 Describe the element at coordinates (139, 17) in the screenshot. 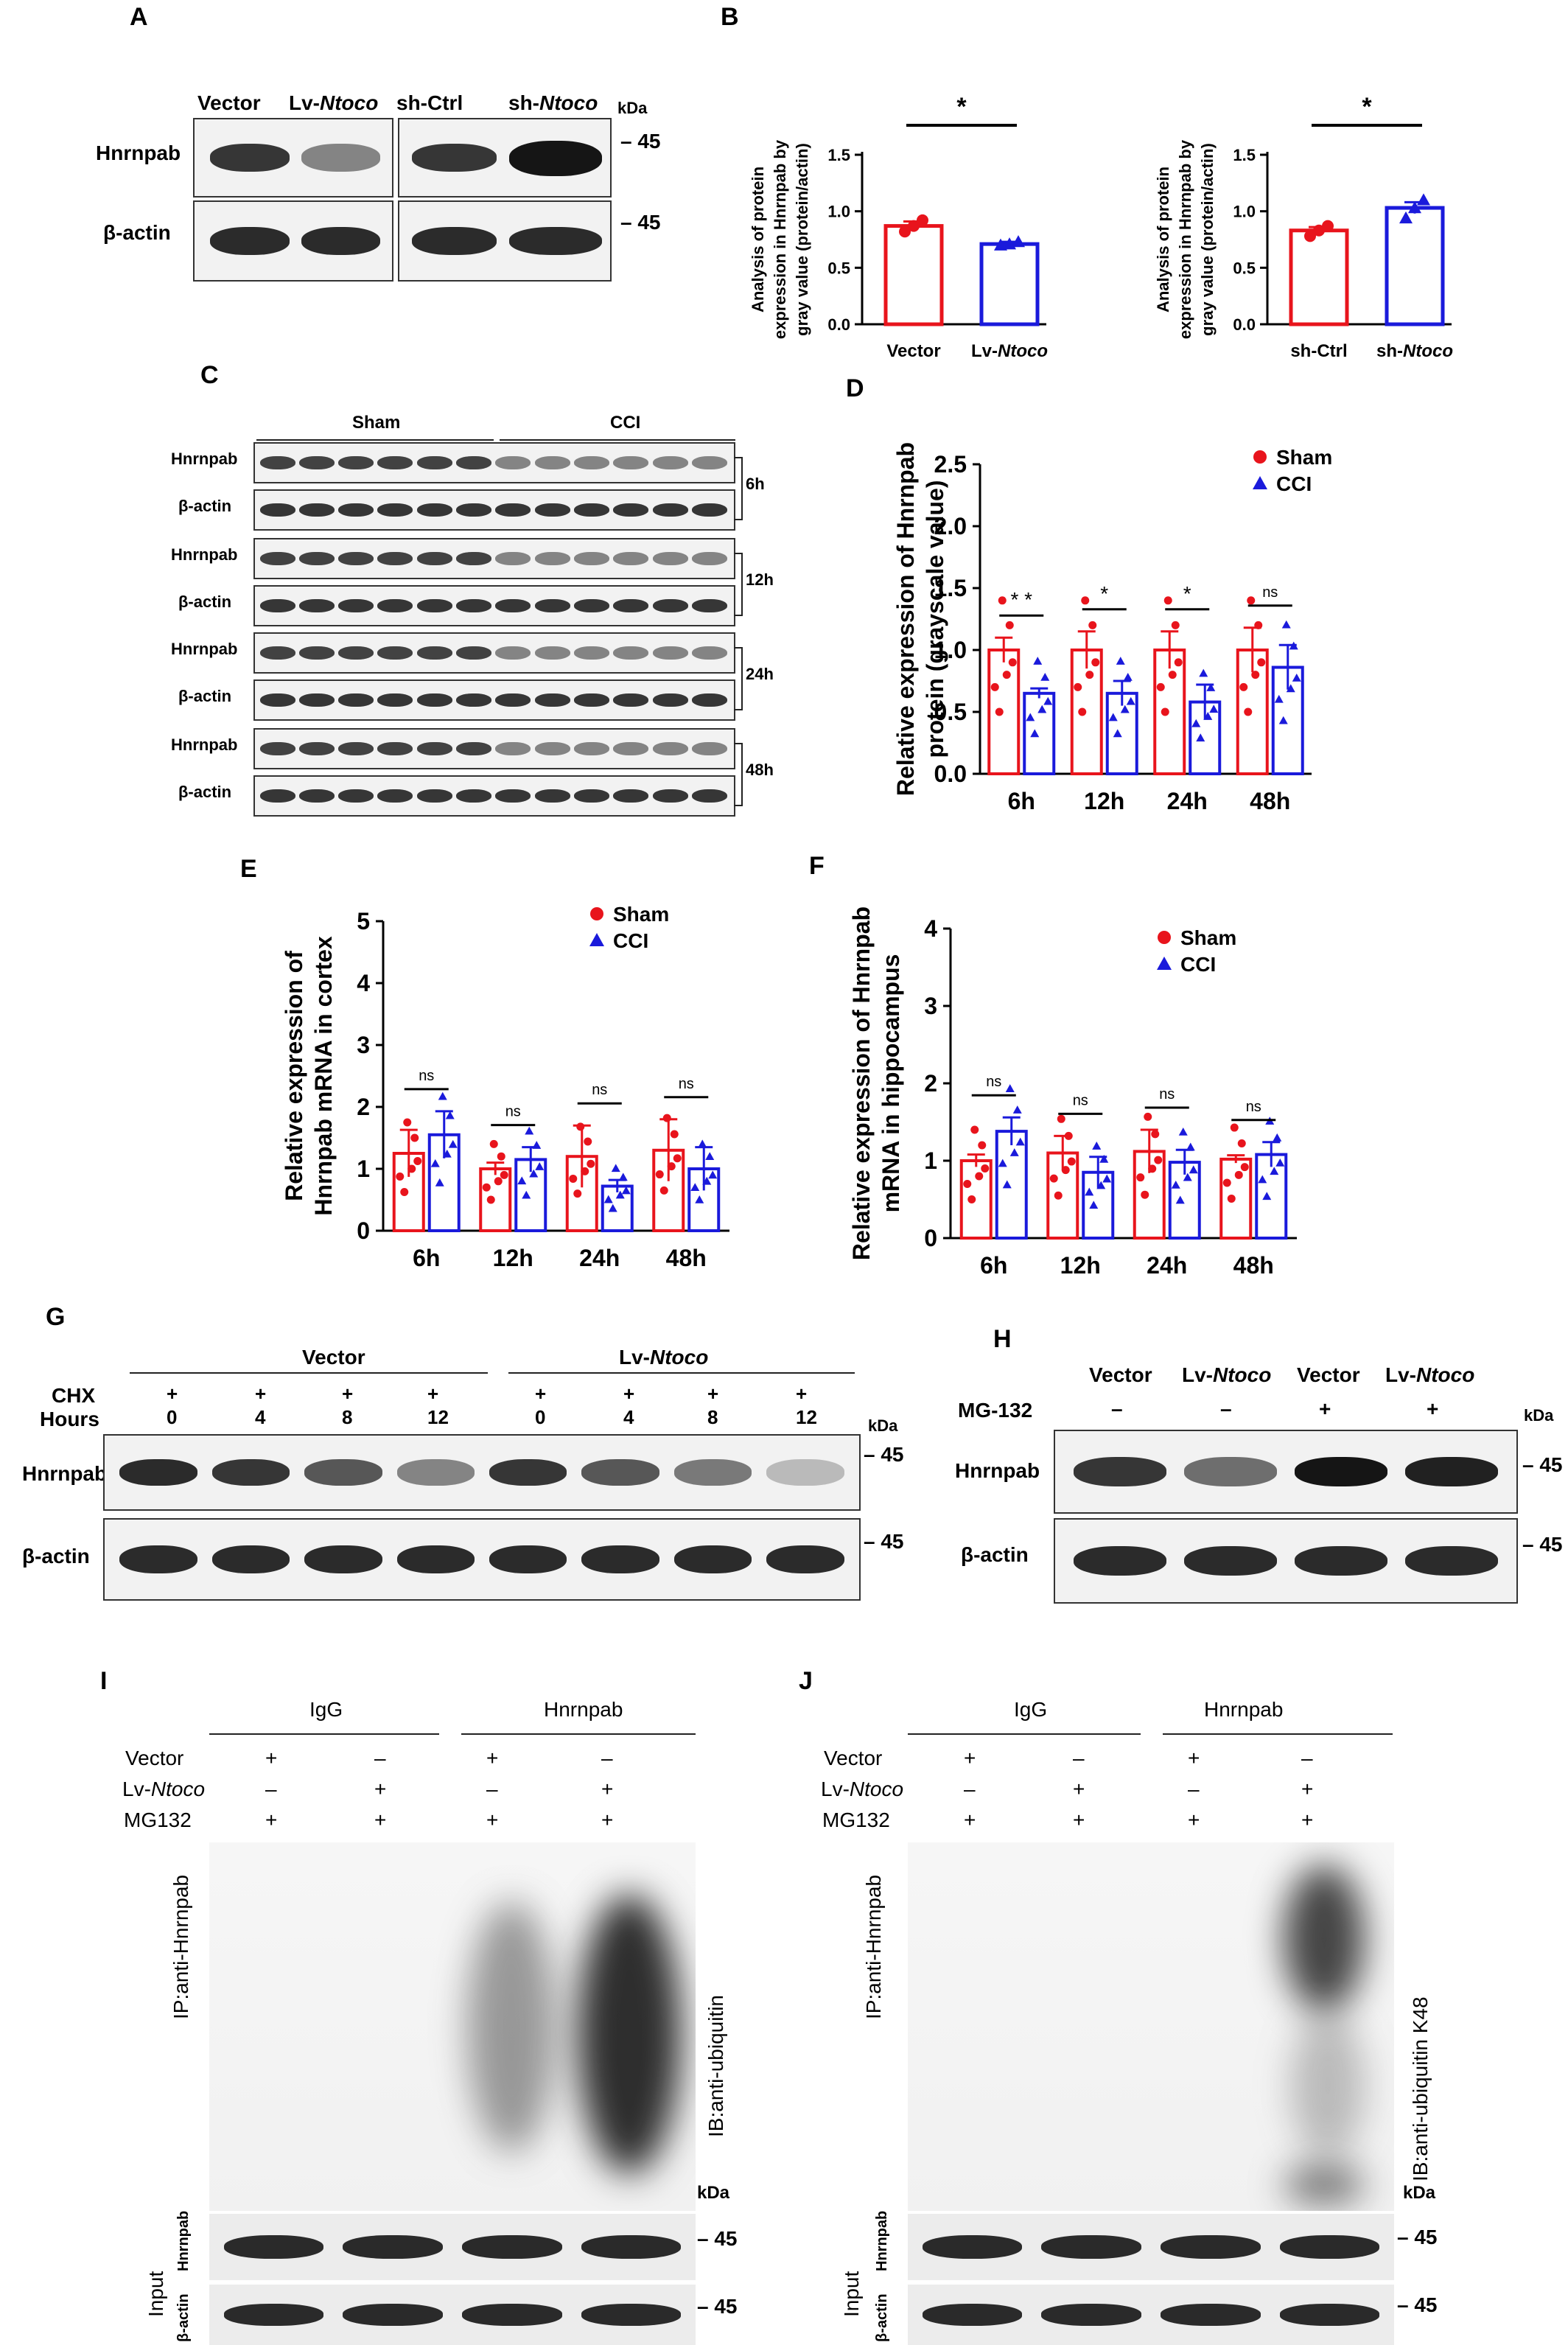

I see `panel-label-a: A` at that location.